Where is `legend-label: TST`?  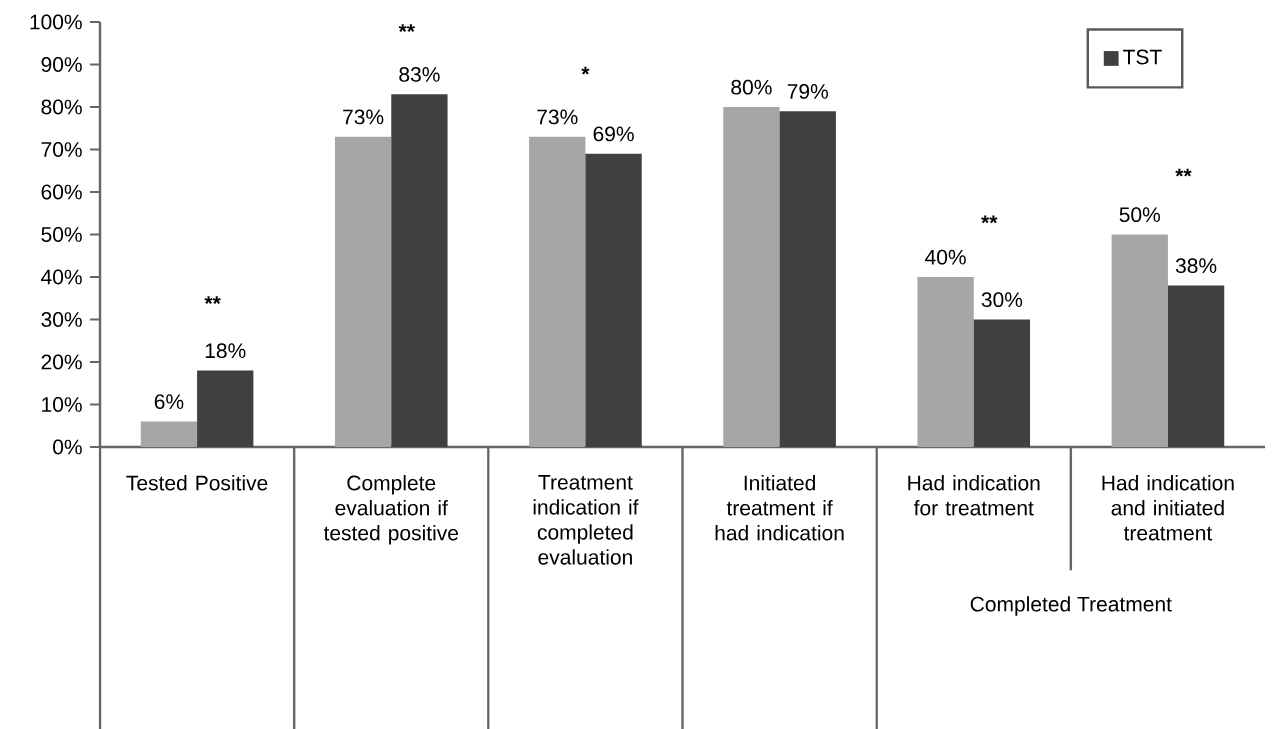
legend-label: TST is located at coordinates (1142, 57).